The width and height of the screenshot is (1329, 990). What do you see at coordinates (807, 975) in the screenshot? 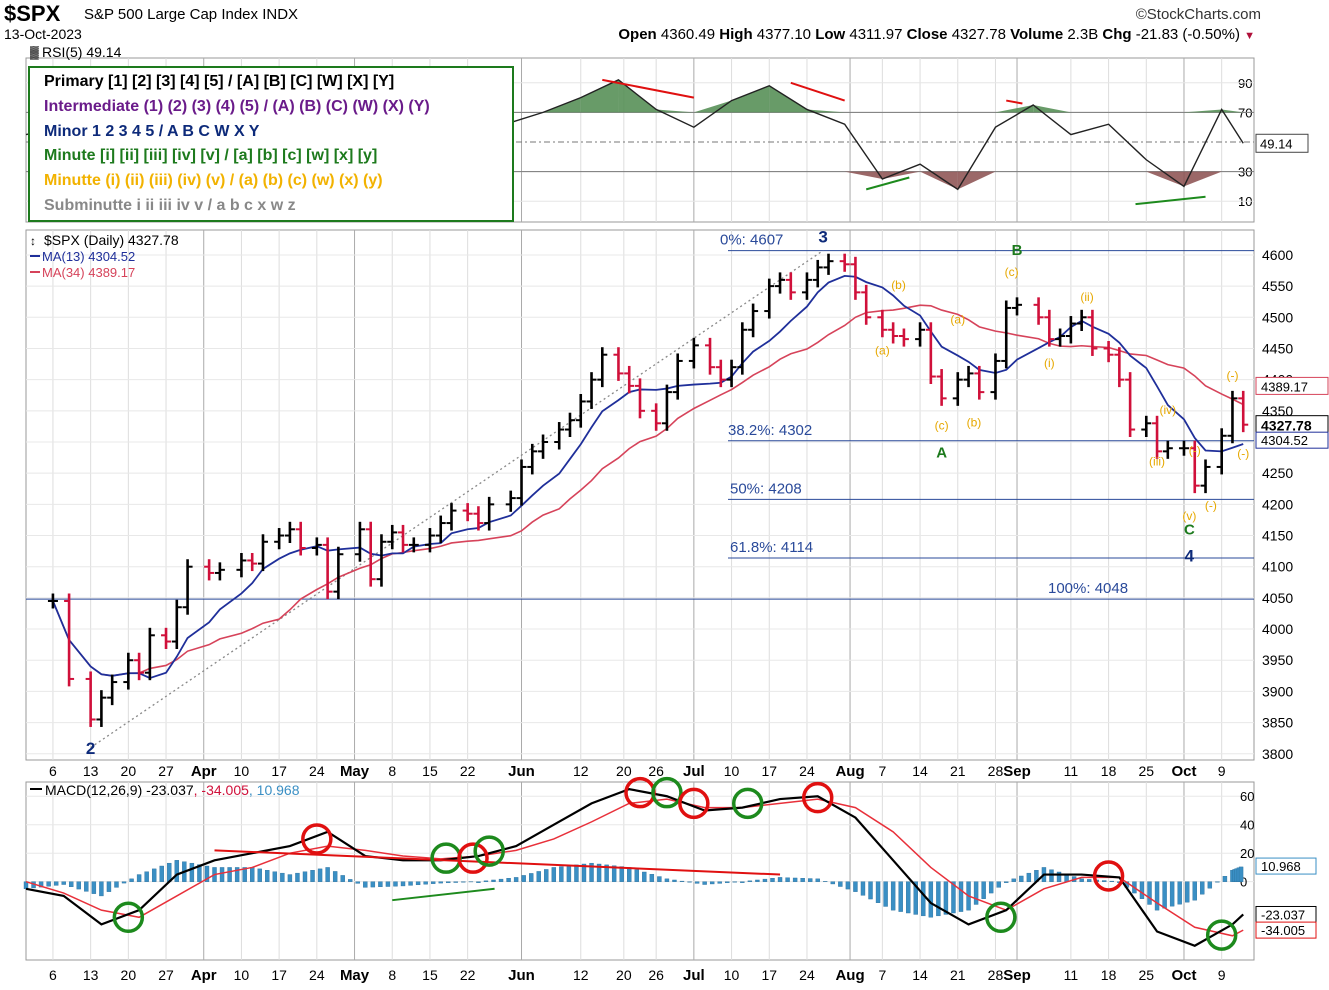
I see `macd-x-tick: 24` at bounding box center [807, 975].